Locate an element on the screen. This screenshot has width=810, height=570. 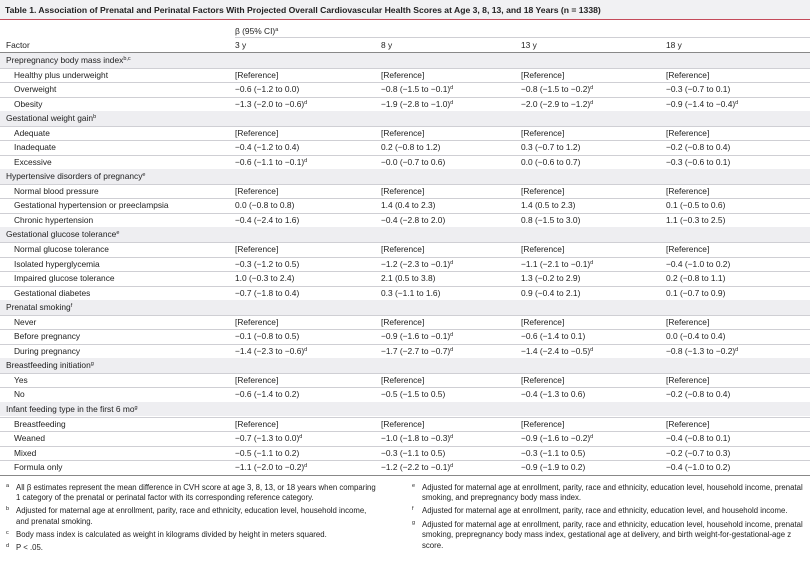
row-label: Obesity is located at coordinates (28, 103).